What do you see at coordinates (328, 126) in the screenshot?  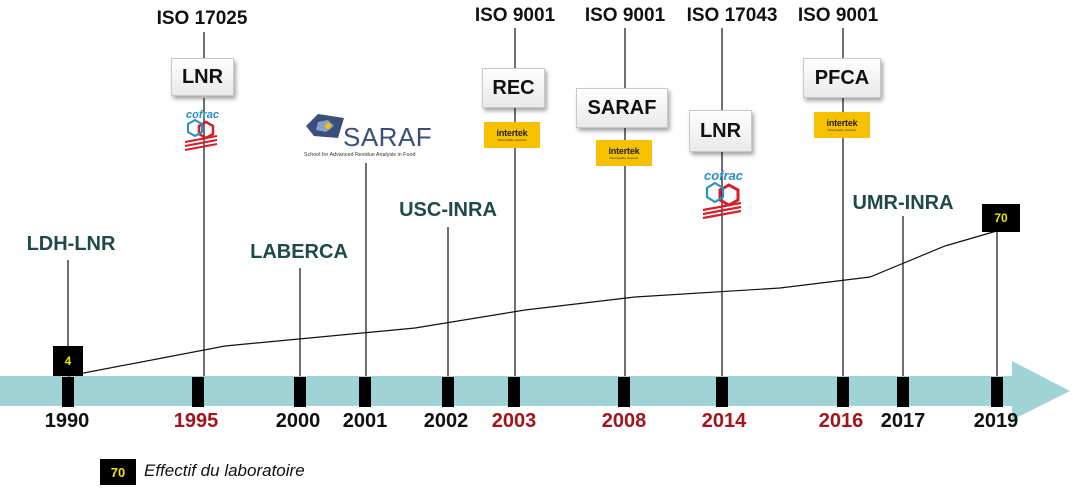 I see `saraf-mark-dot` at bounding box center [328, 126].